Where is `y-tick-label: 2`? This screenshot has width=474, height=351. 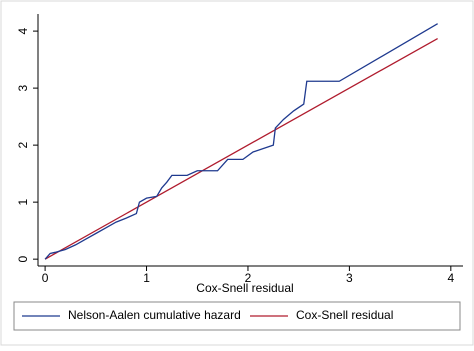 y-tick-label: 2 is located at coordinates (23, 144).